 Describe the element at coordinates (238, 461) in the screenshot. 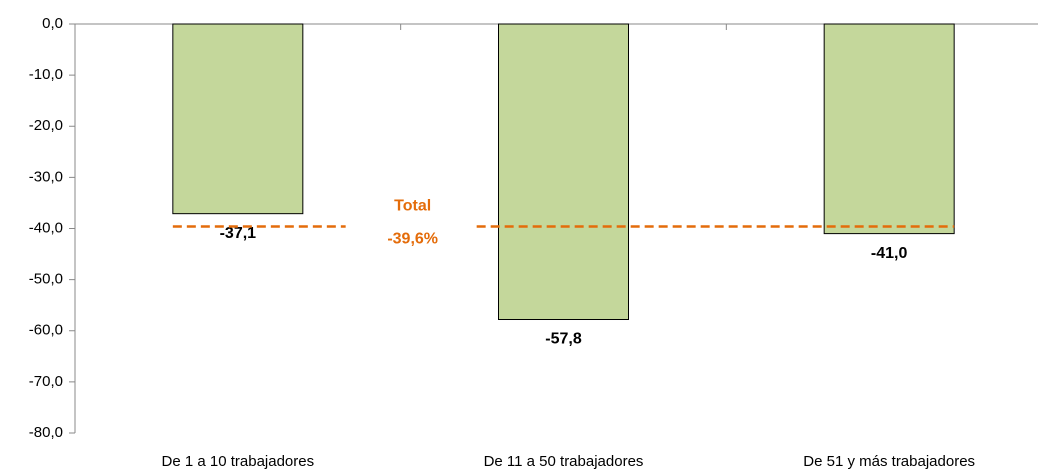

I see `x-tick-label: De 1 a 10 trabajadores` at that location.